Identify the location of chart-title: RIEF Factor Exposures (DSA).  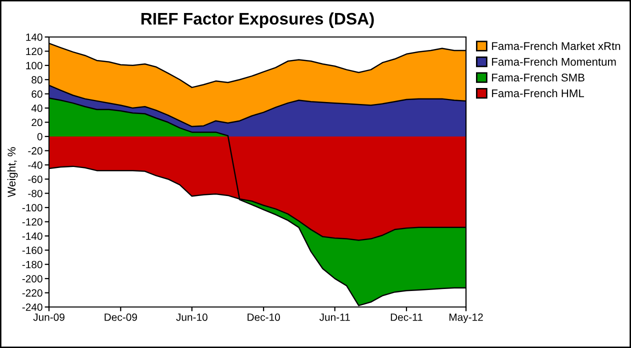
(257, 20).